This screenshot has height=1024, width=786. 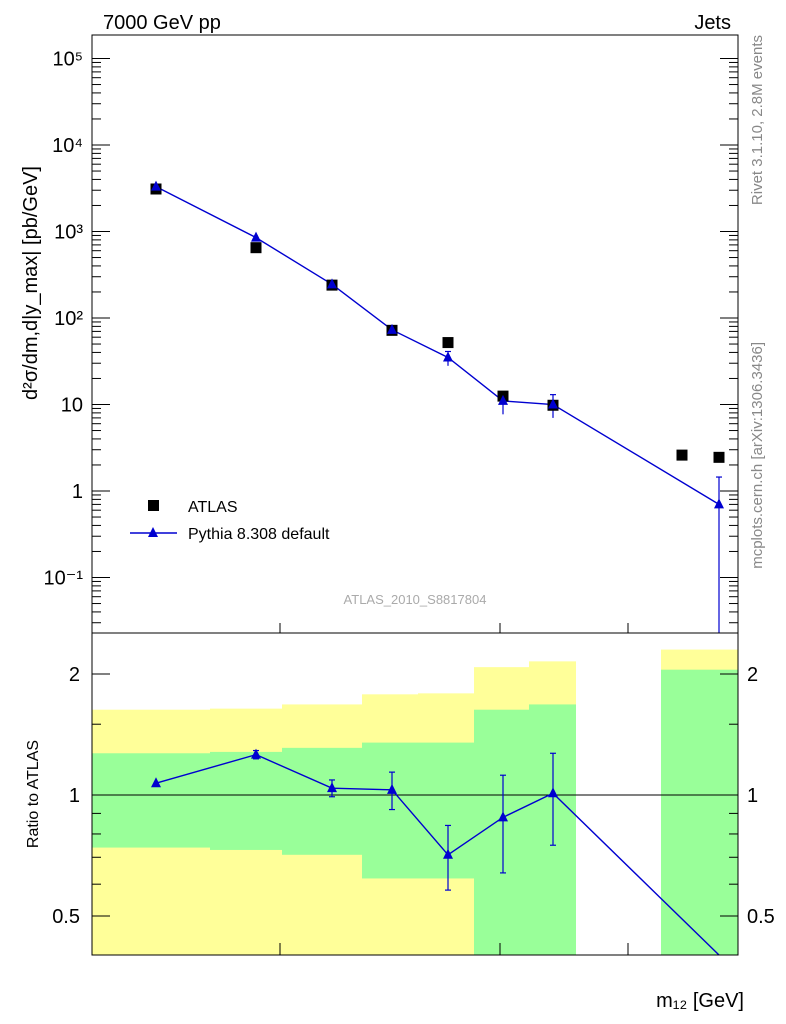 I want to click on legend-mc-label: Pythia 8.308 default, so click(x=259, y=534).